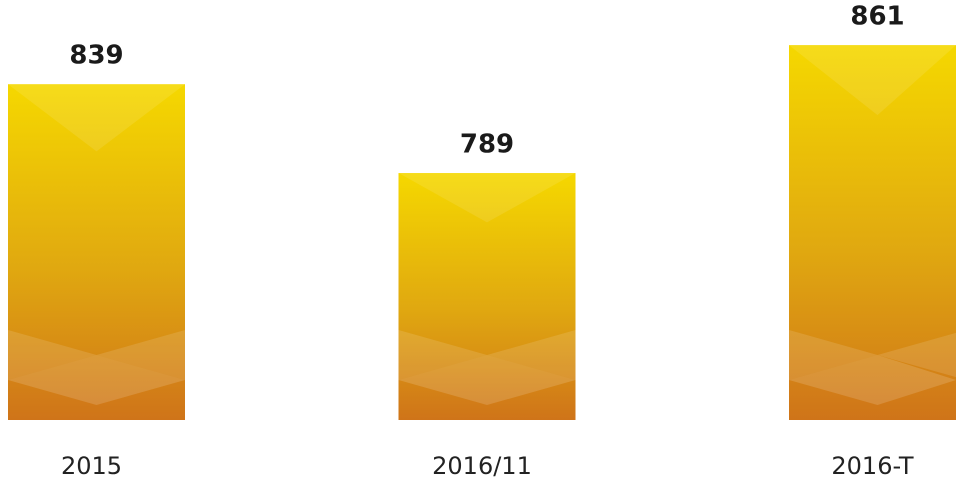 The height and width of the screenshot is (483, 956). What do you see at coordinates (872, 466) in the screenshot?
I see `x-tick-label: 2016-T` at bounding box center [872, 466].